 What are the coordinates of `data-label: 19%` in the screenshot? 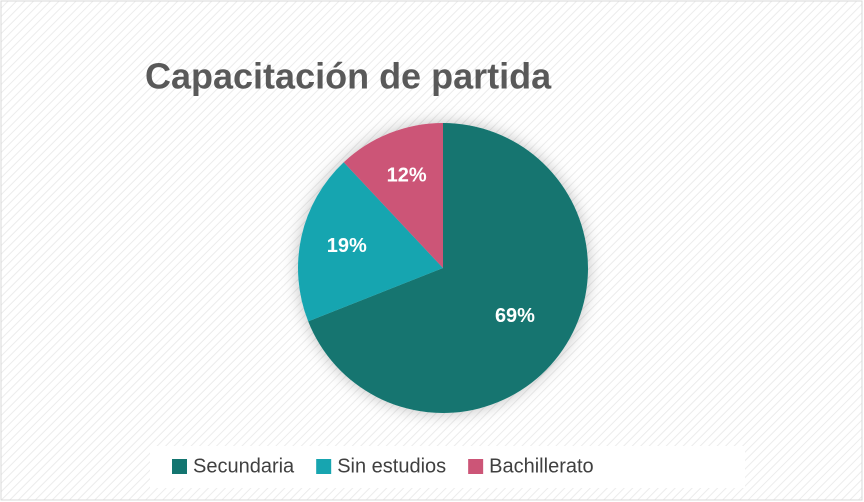 It's located at (347, 246).